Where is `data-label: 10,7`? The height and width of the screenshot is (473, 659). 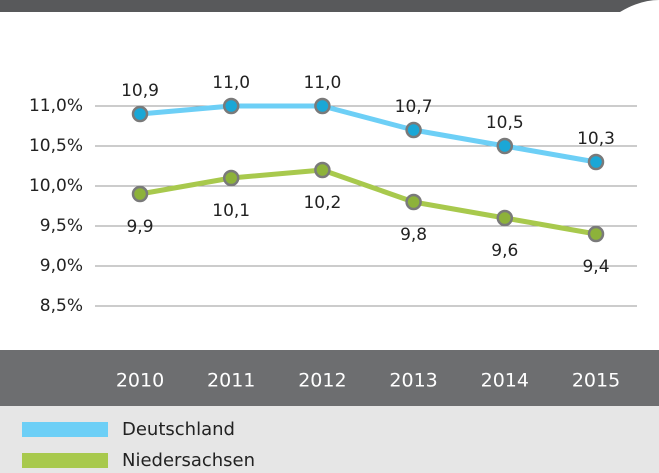
data-label: 10,7 is located at coordinates (414, 107).